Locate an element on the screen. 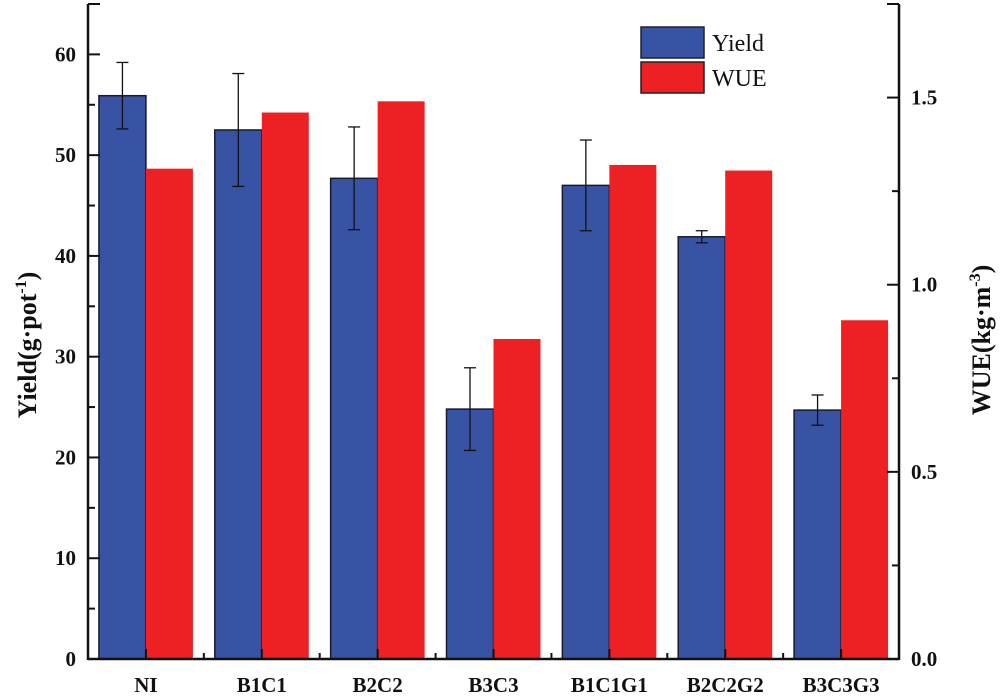  y-tick-label: 0 is located at coordinates (71, 659).